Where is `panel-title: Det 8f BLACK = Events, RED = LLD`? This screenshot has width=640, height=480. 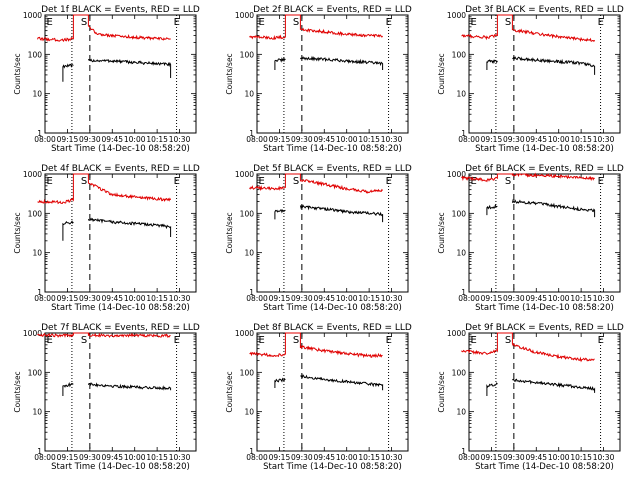 panel-title: Det 8f BLACK = Events, RED = LLD is located at coordinates (332, 328).